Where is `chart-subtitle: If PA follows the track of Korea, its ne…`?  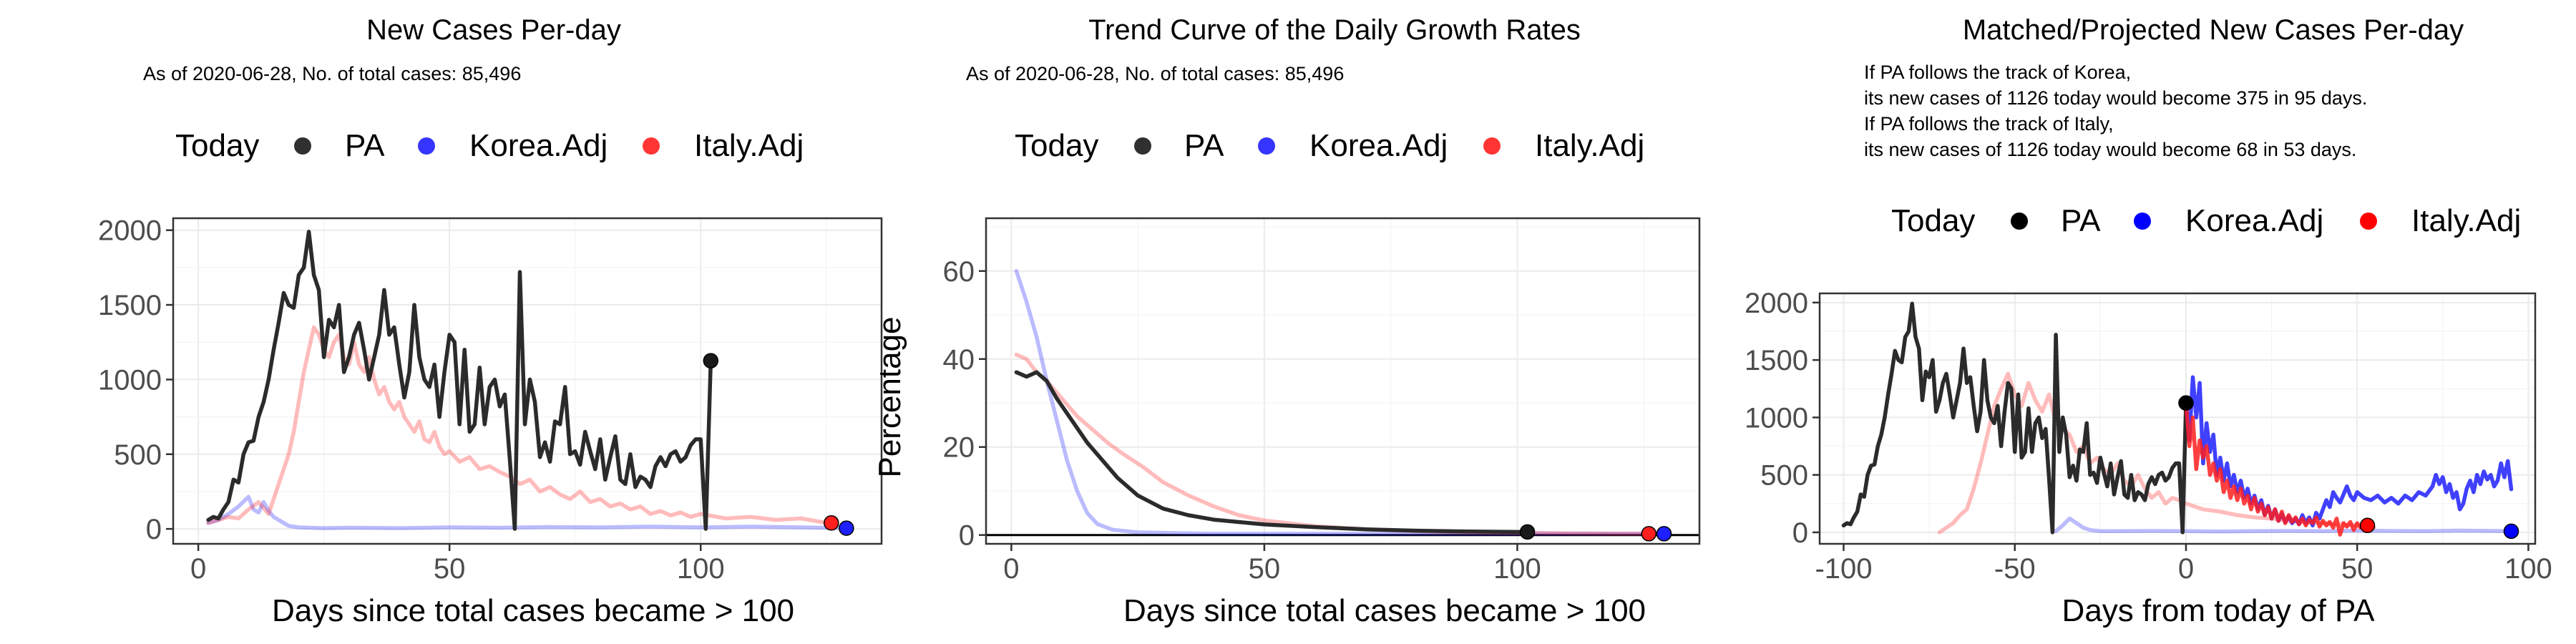
chart-subtitle: If PA follows the track of Korea, its ne… is located at coordinates (2115, 111).